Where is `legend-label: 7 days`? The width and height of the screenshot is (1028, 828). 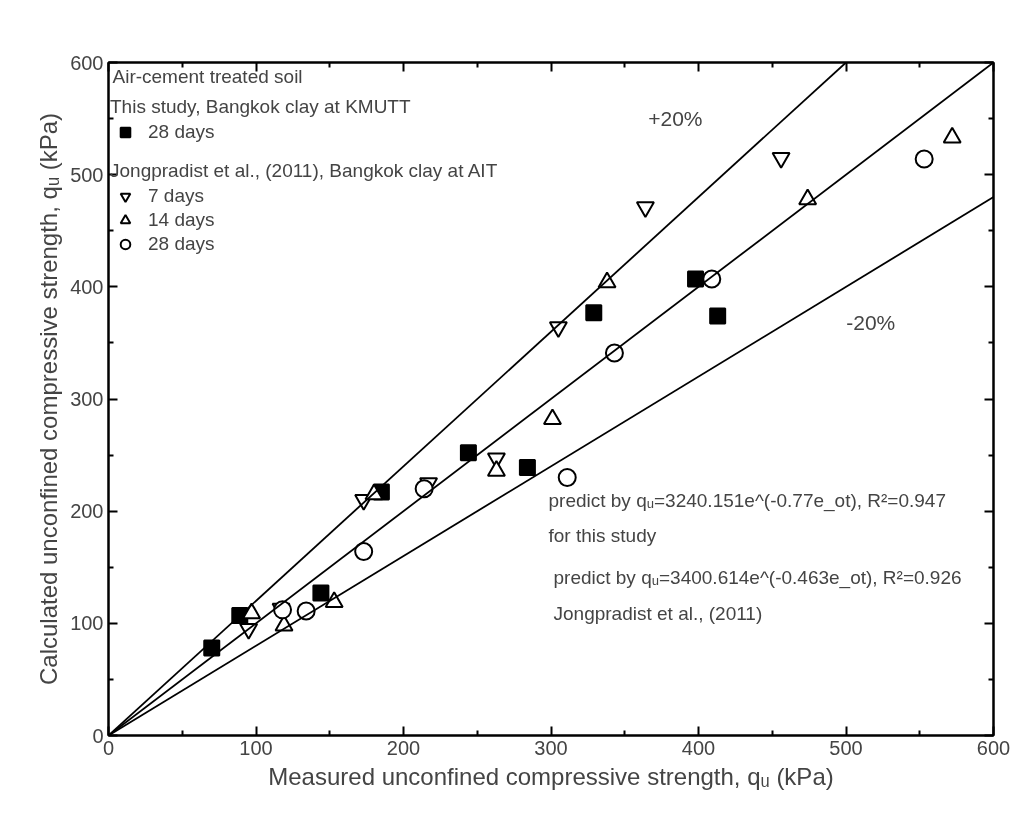
legend-label: 7 days is located at coordinates (176, 196).